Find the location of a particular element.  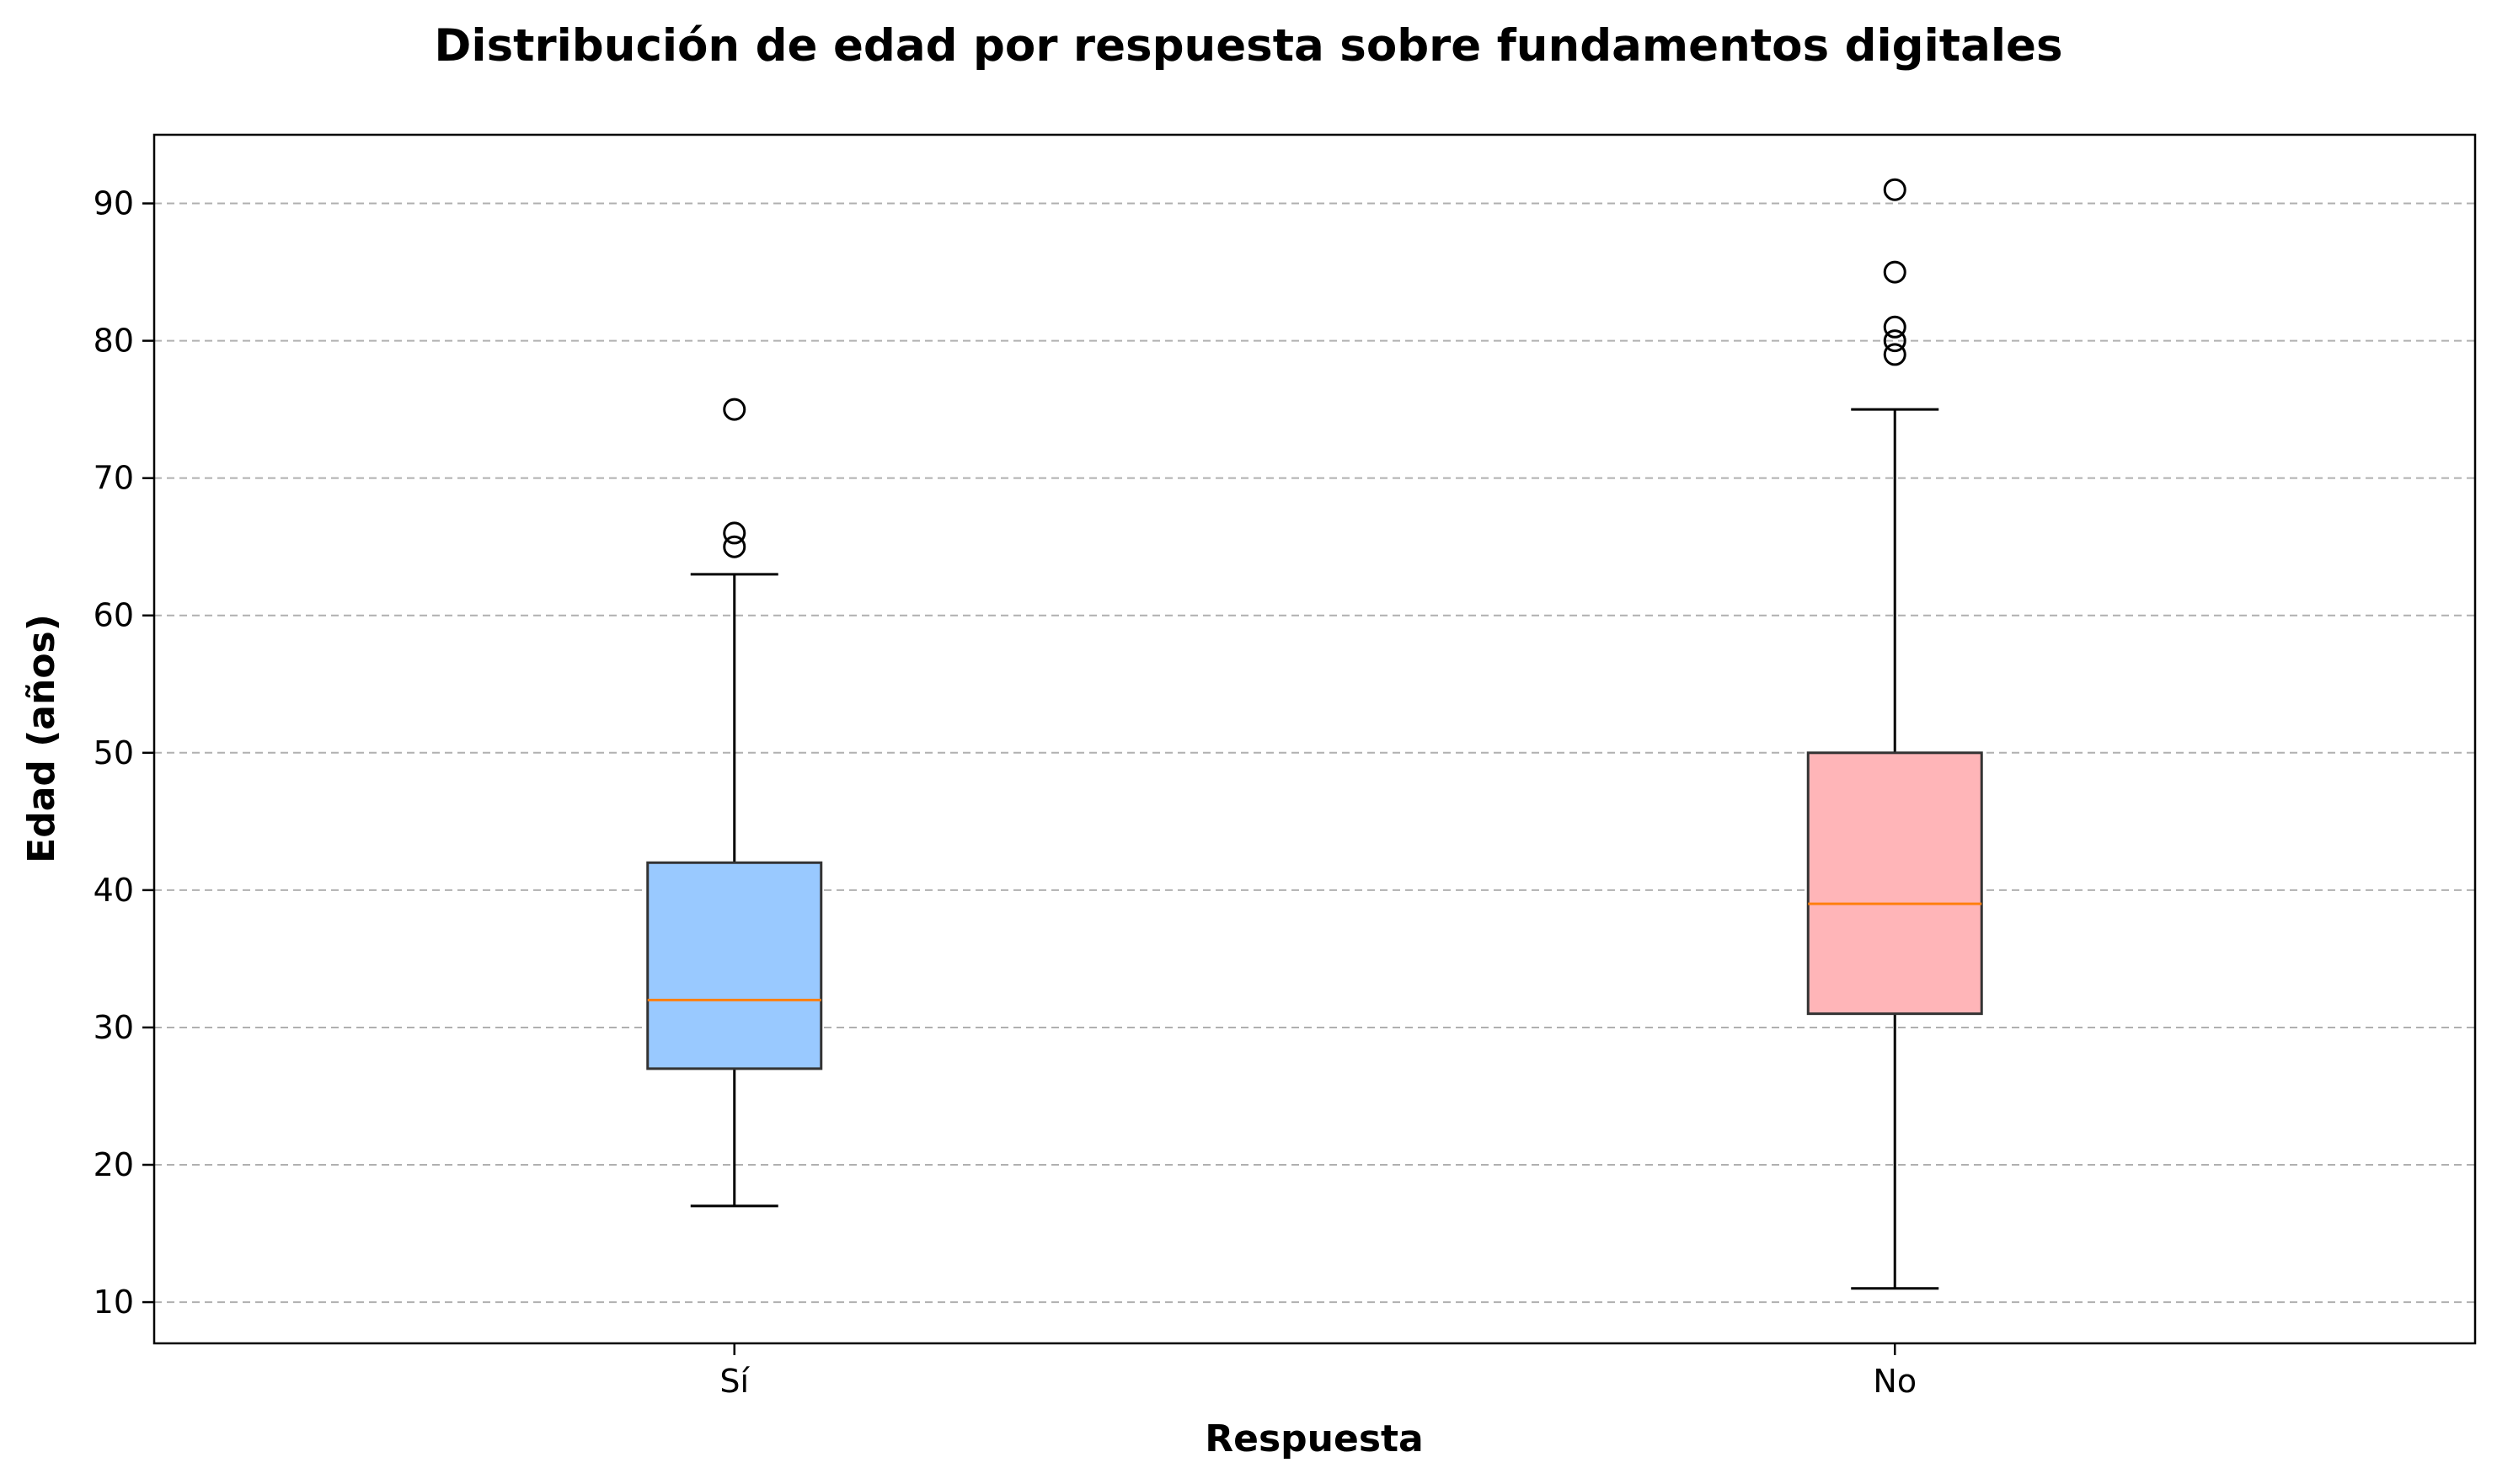

y-axis-ticks: 10 20 30 40 50 60 70 80 90 is located at coordinates (124, 753).